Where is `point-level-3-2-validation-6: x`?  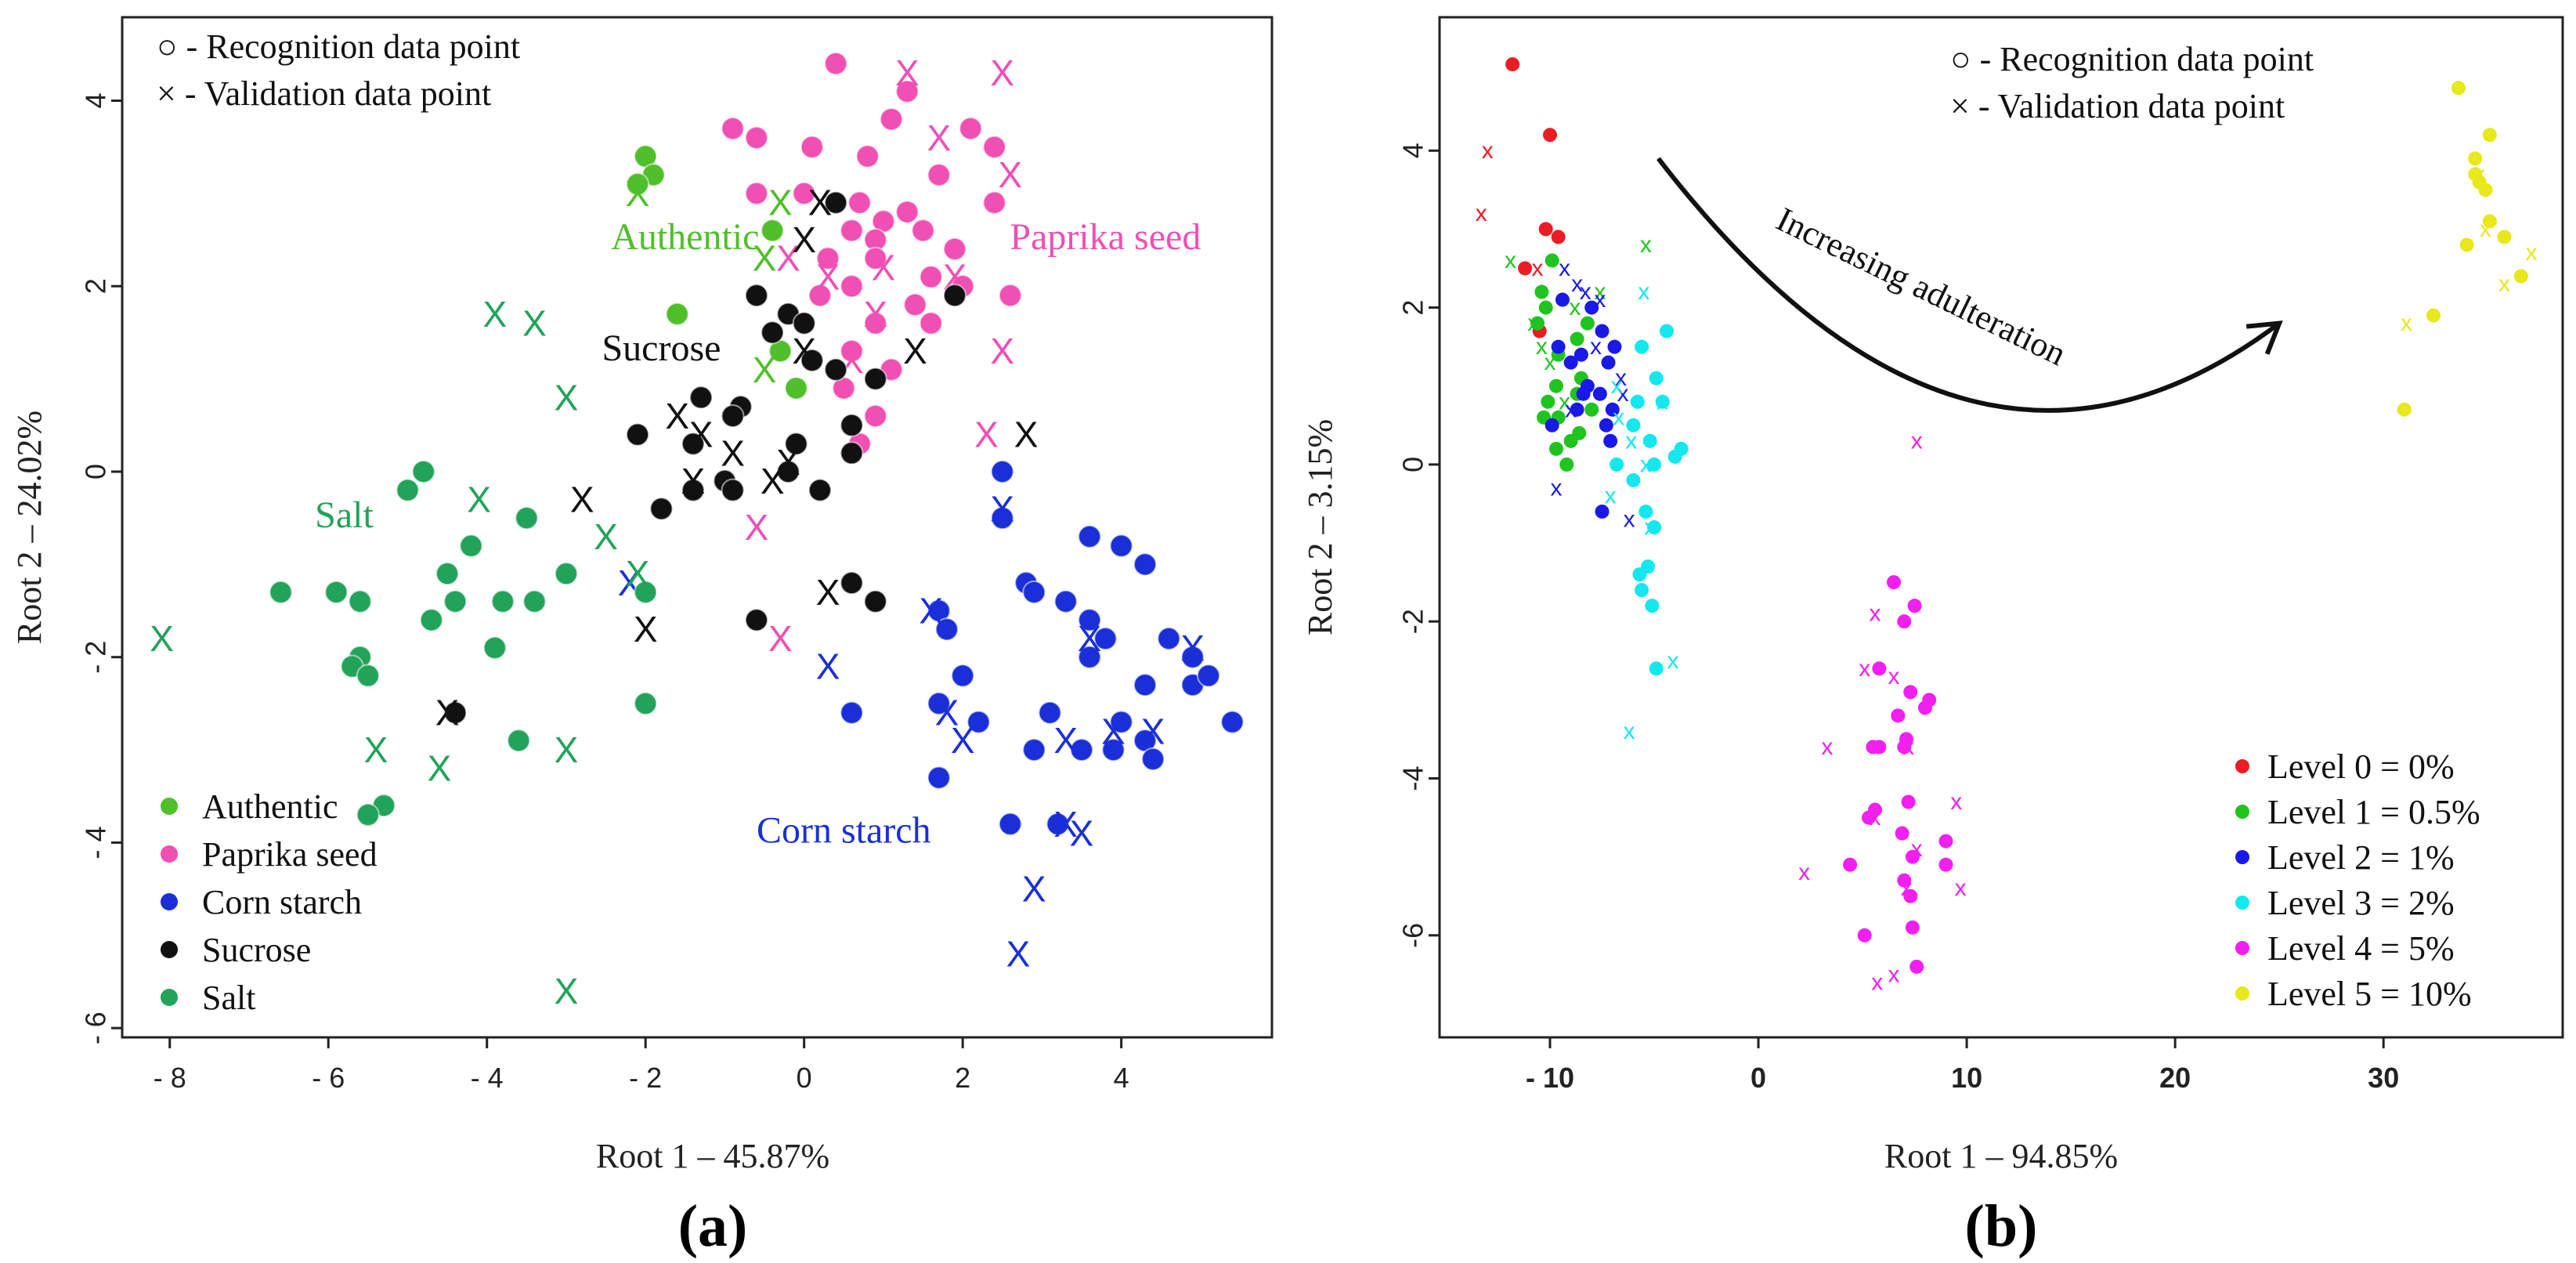 point-level-3-2-validation-6: x is located at coordinates (1611, 495).